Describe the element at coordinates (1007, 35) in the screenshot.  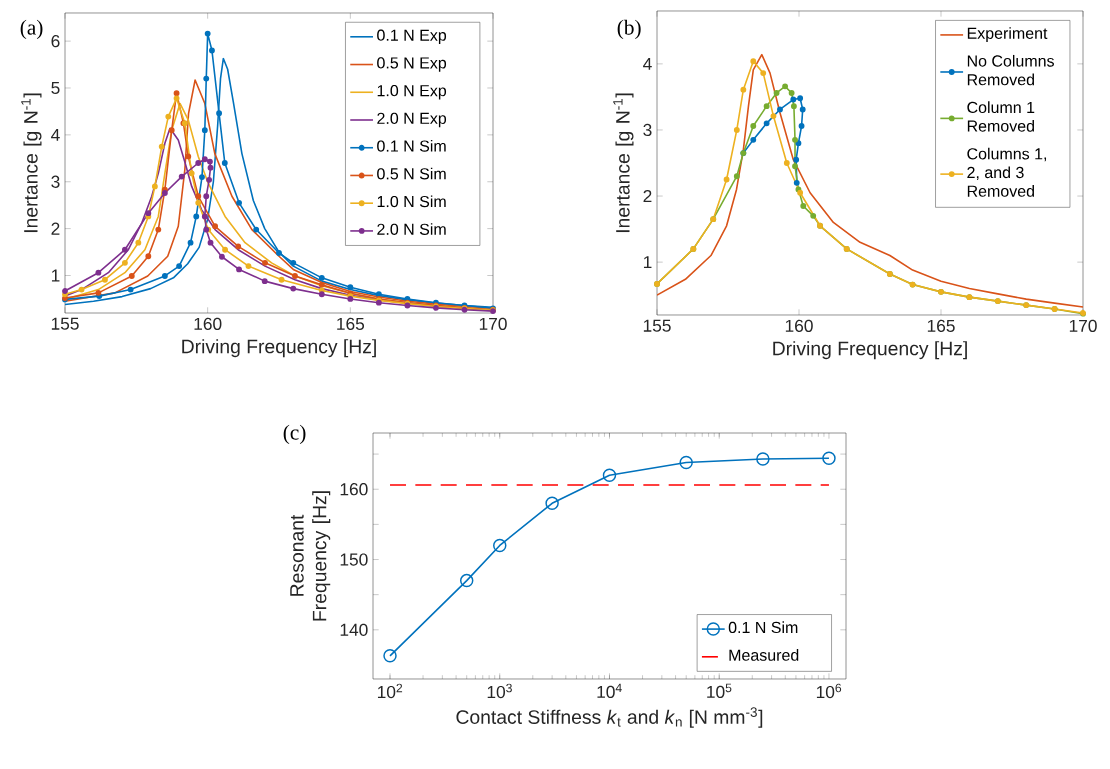
I see `legend-label: Experiment` at that location.